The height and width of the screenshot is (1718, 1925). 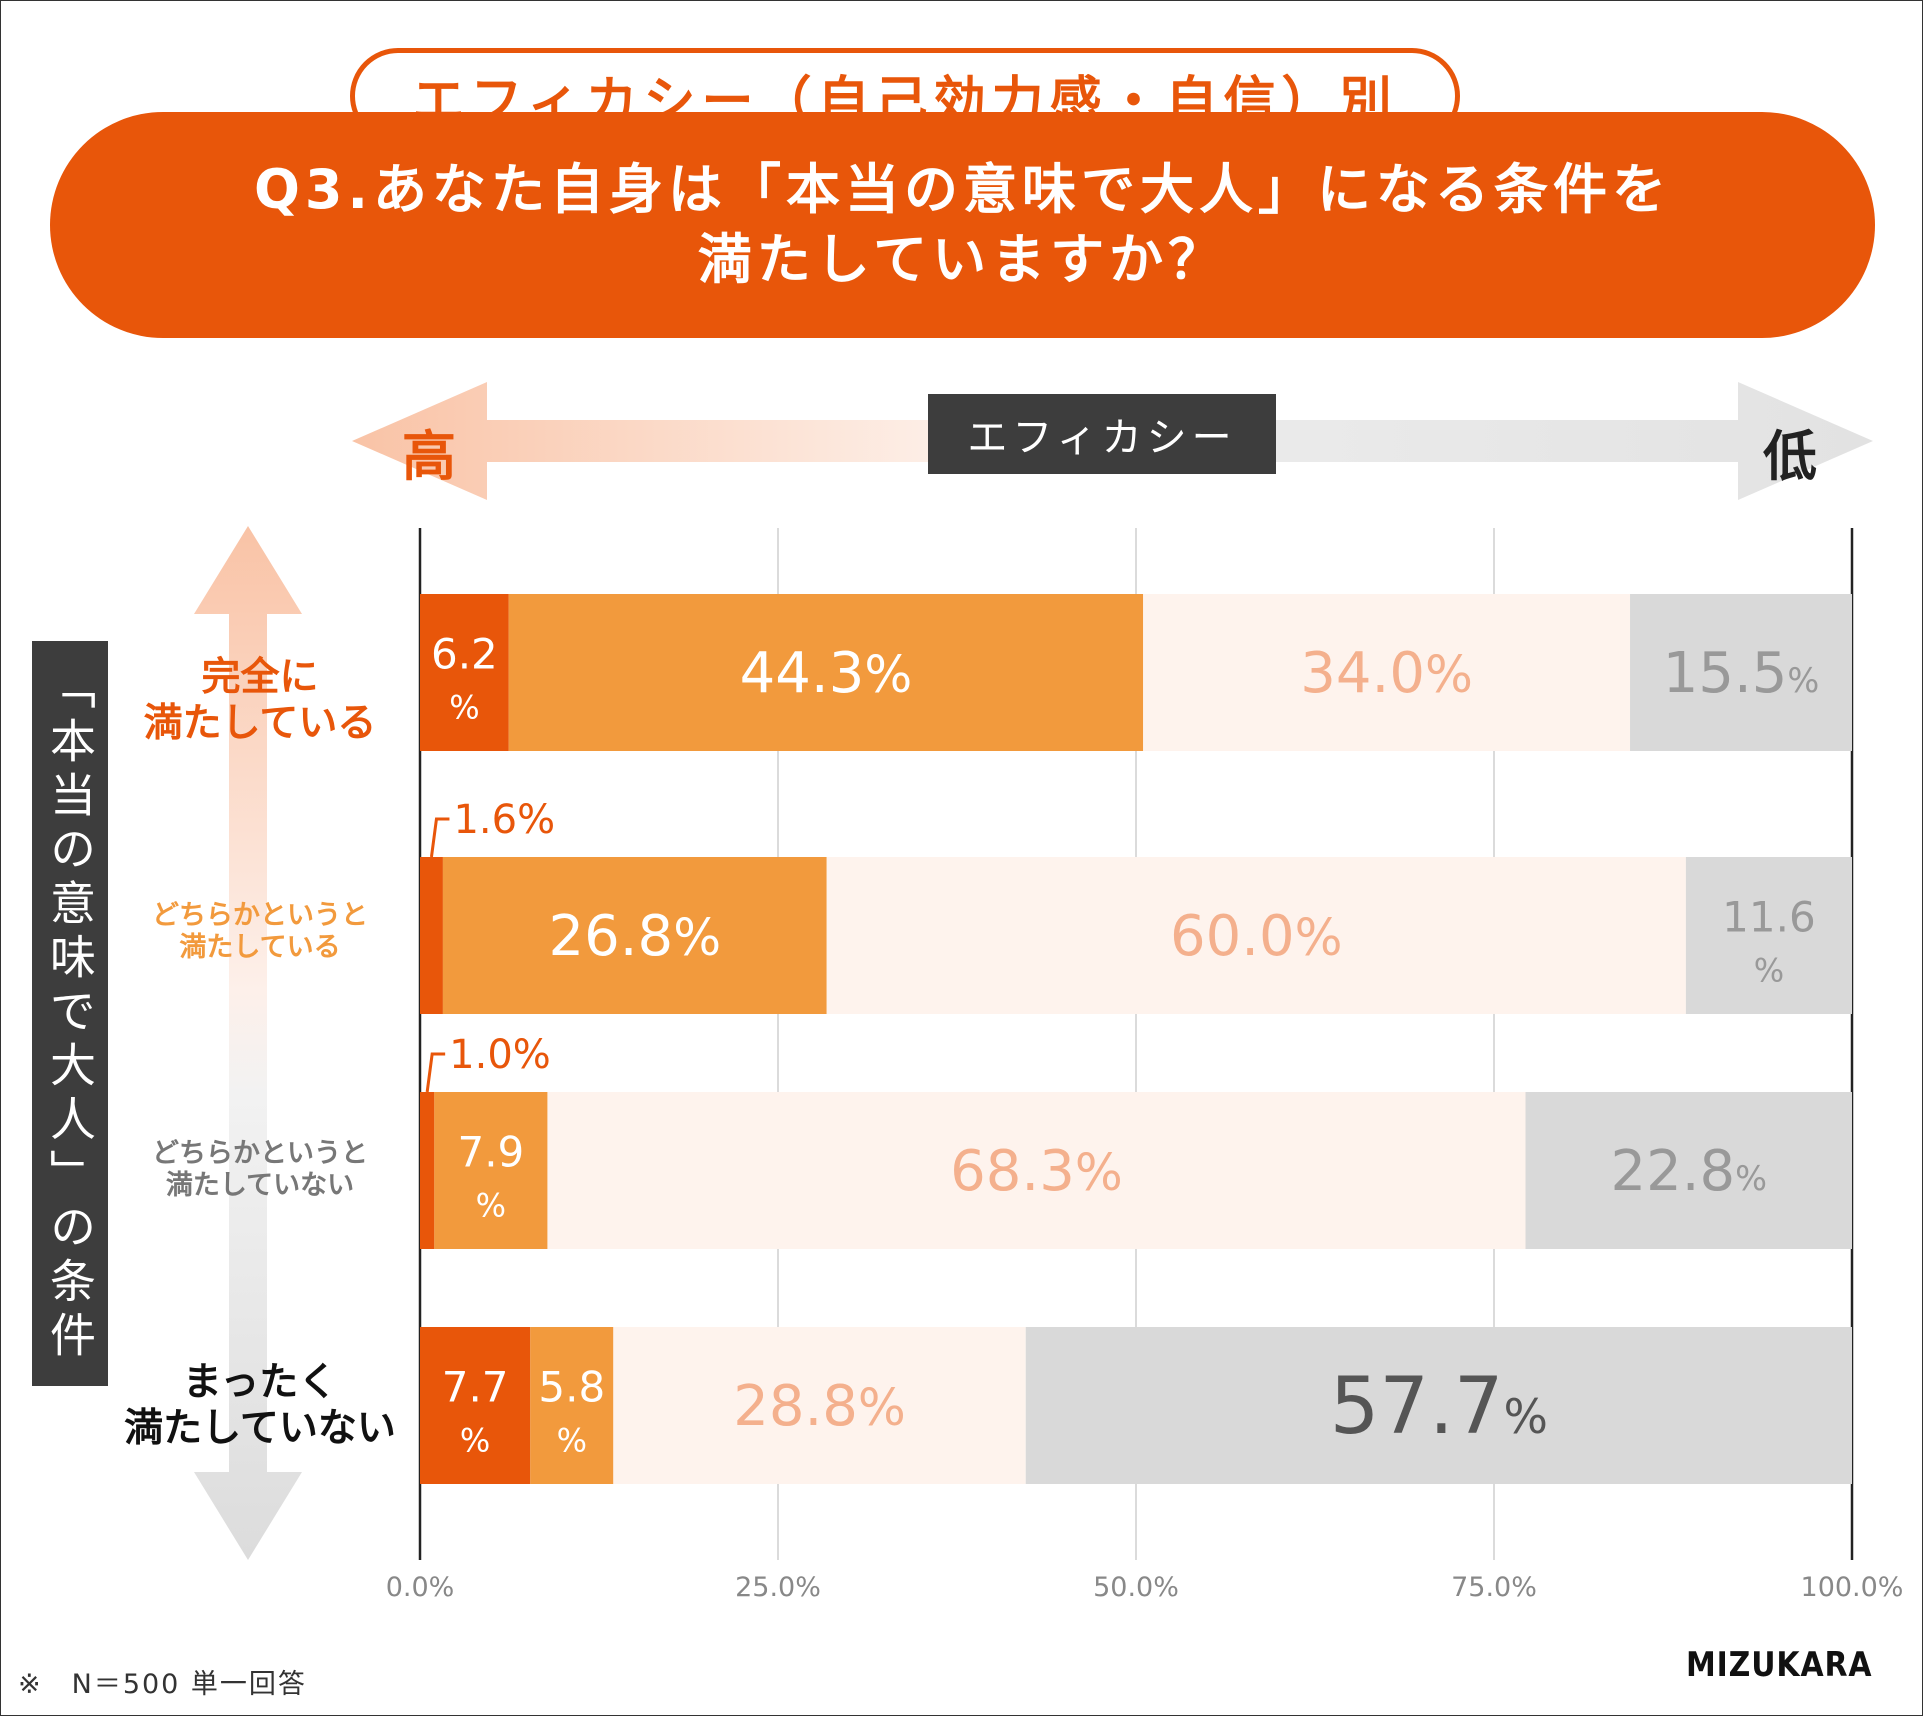 I want to click on category-label: 完全に 満たしている, so click(x=260, y=701).